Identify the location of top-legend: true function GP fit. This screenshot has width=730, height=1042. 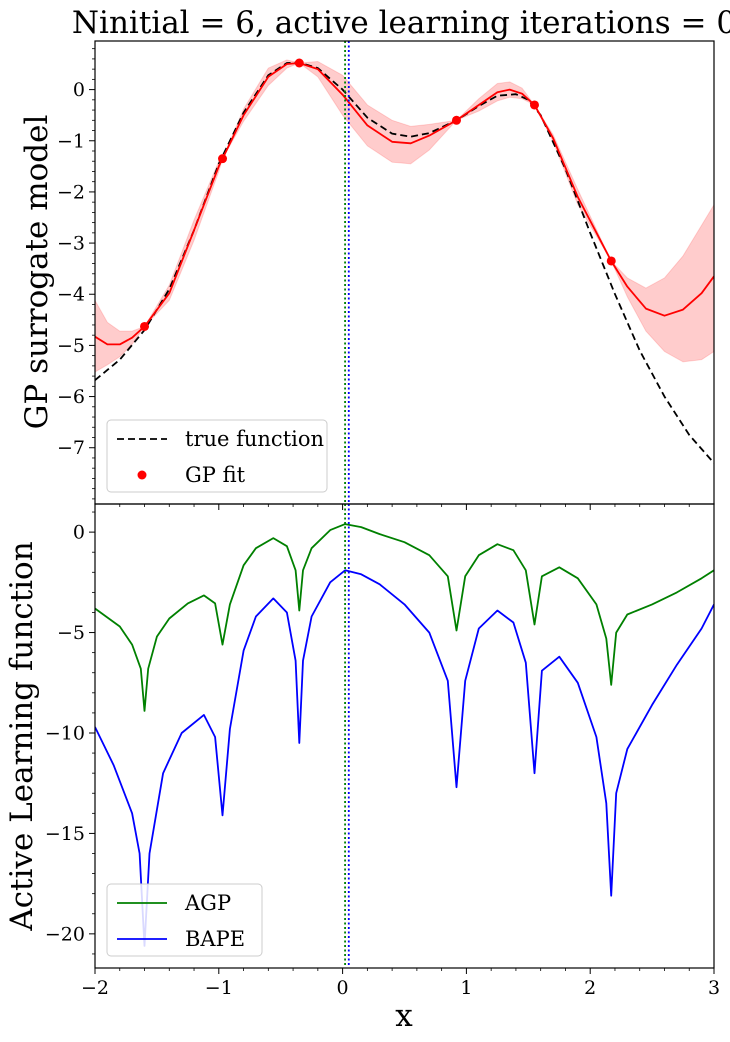
(217, 456).